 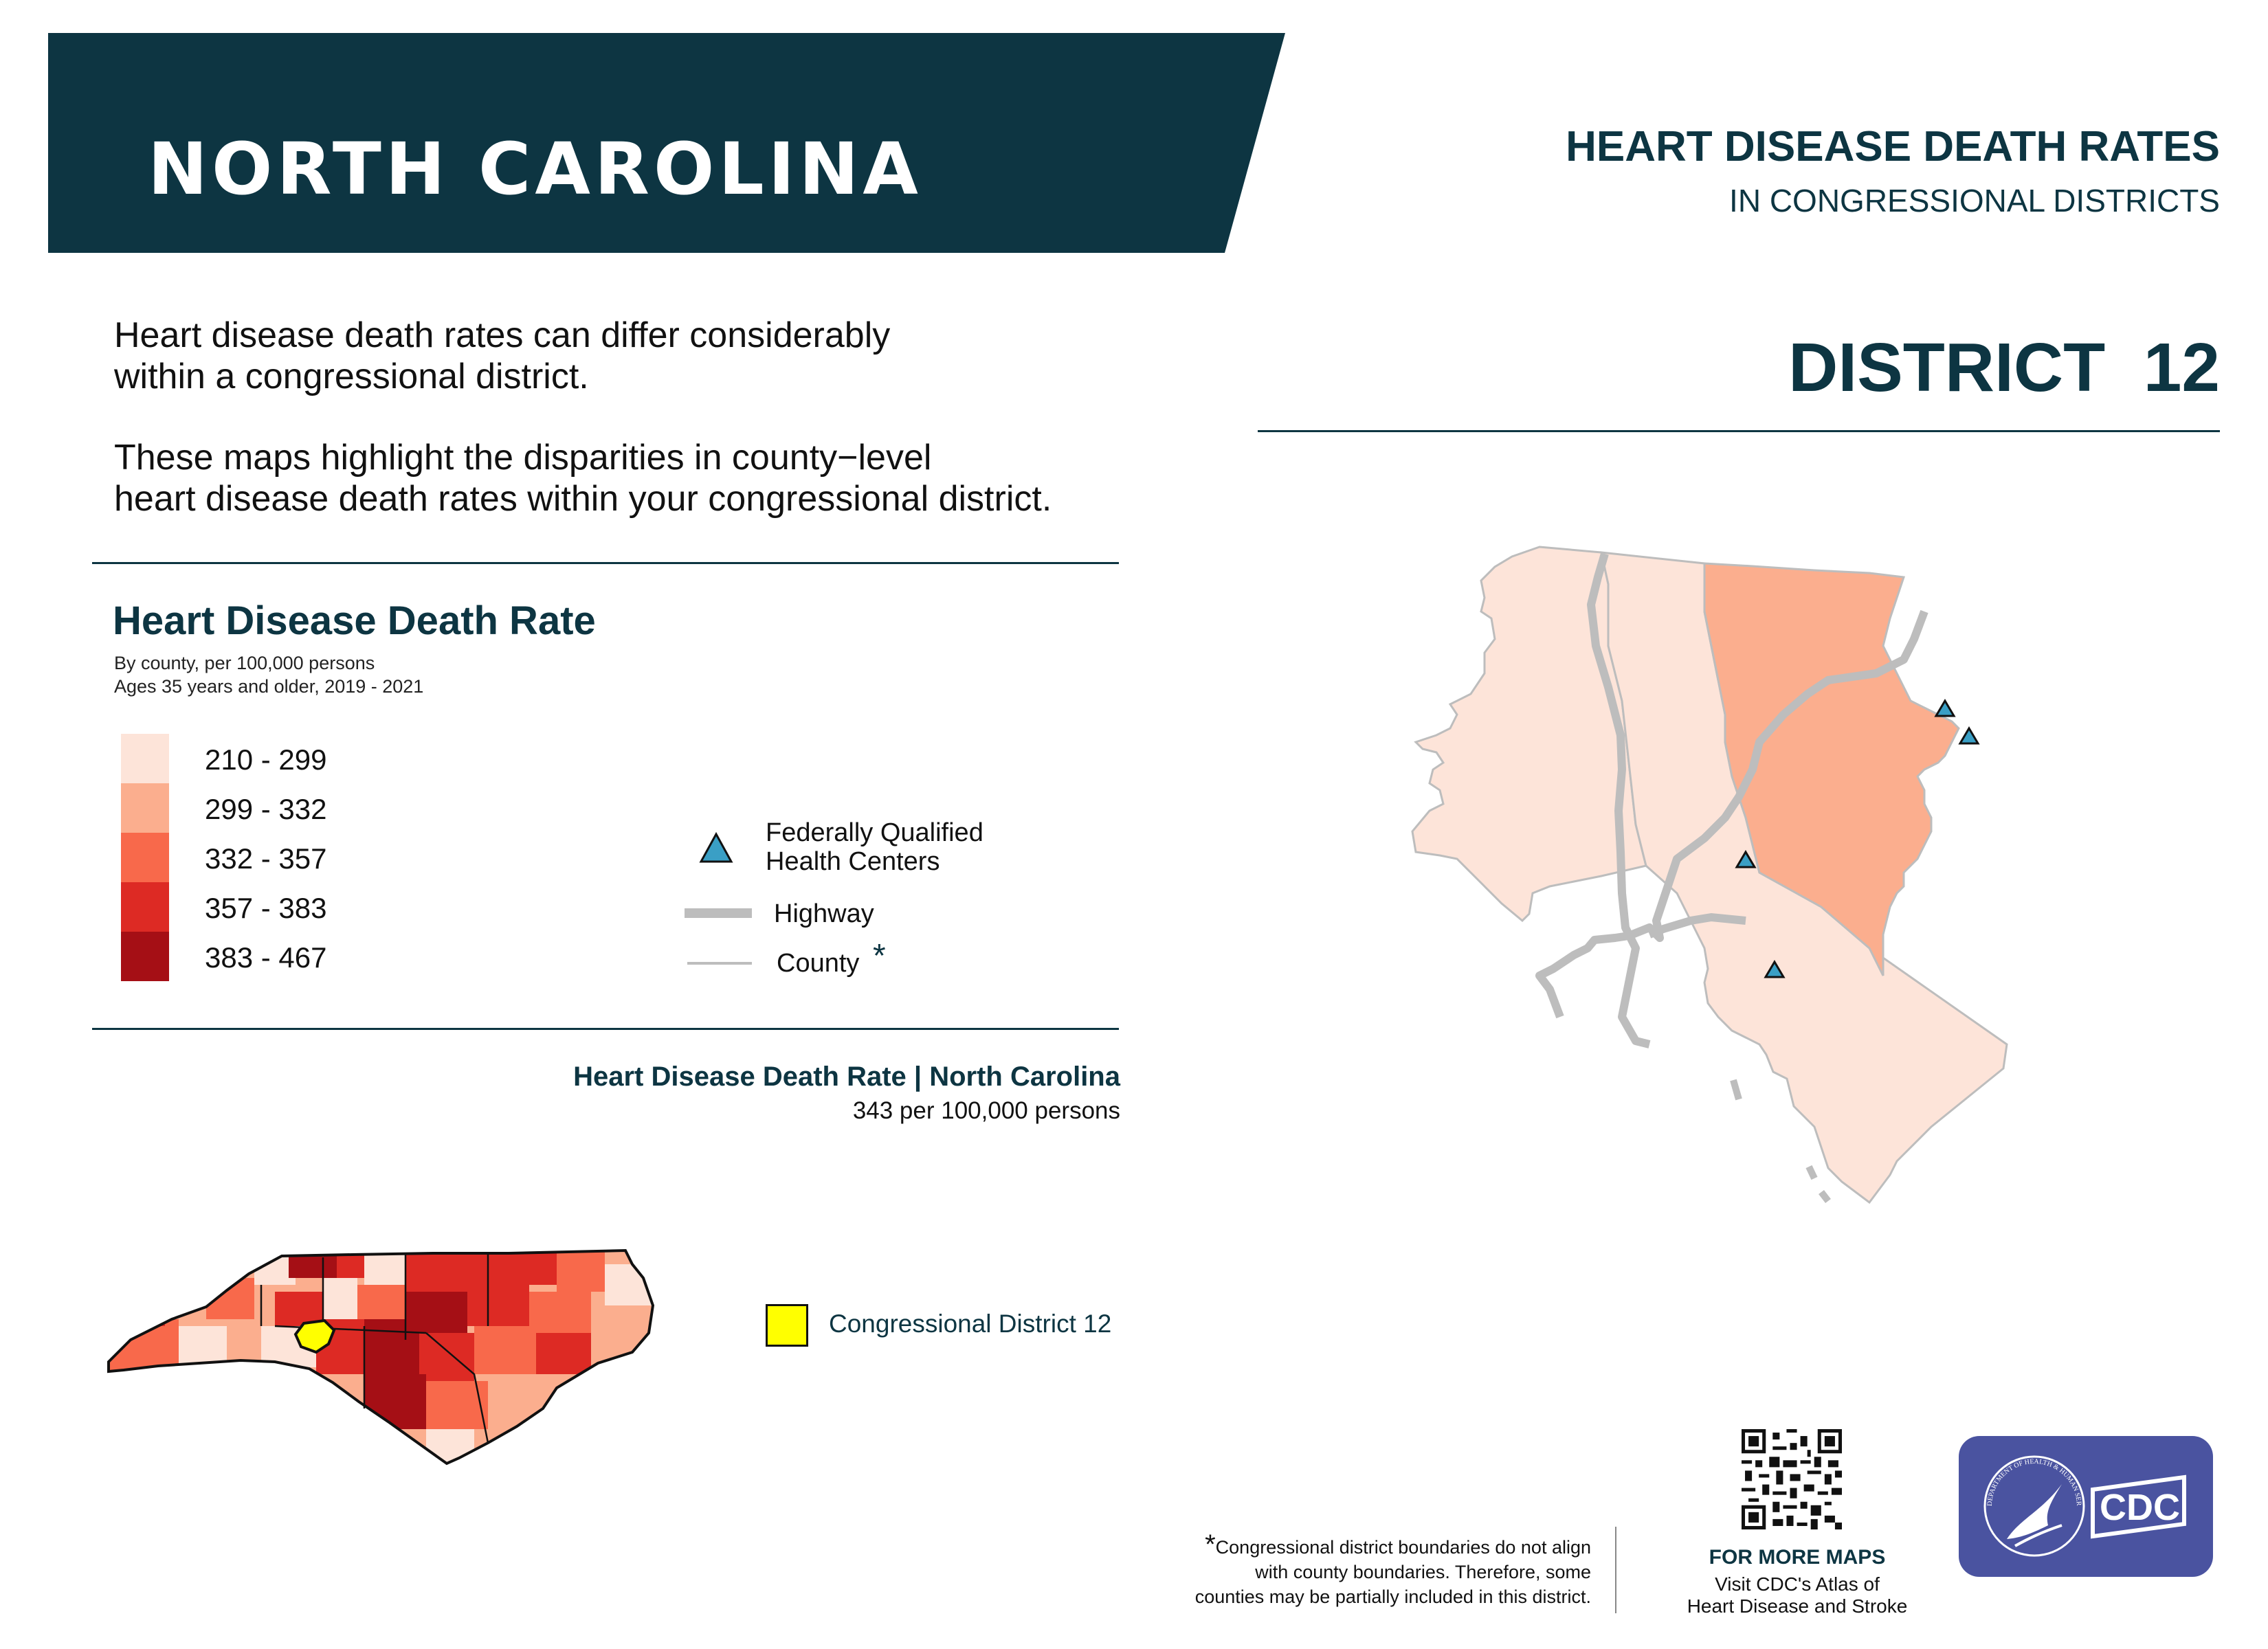 What do you see at coordinates (787, 1325) in the screenshot?
I see `district-highlight-swatch` at bounding box center [787, 1325].